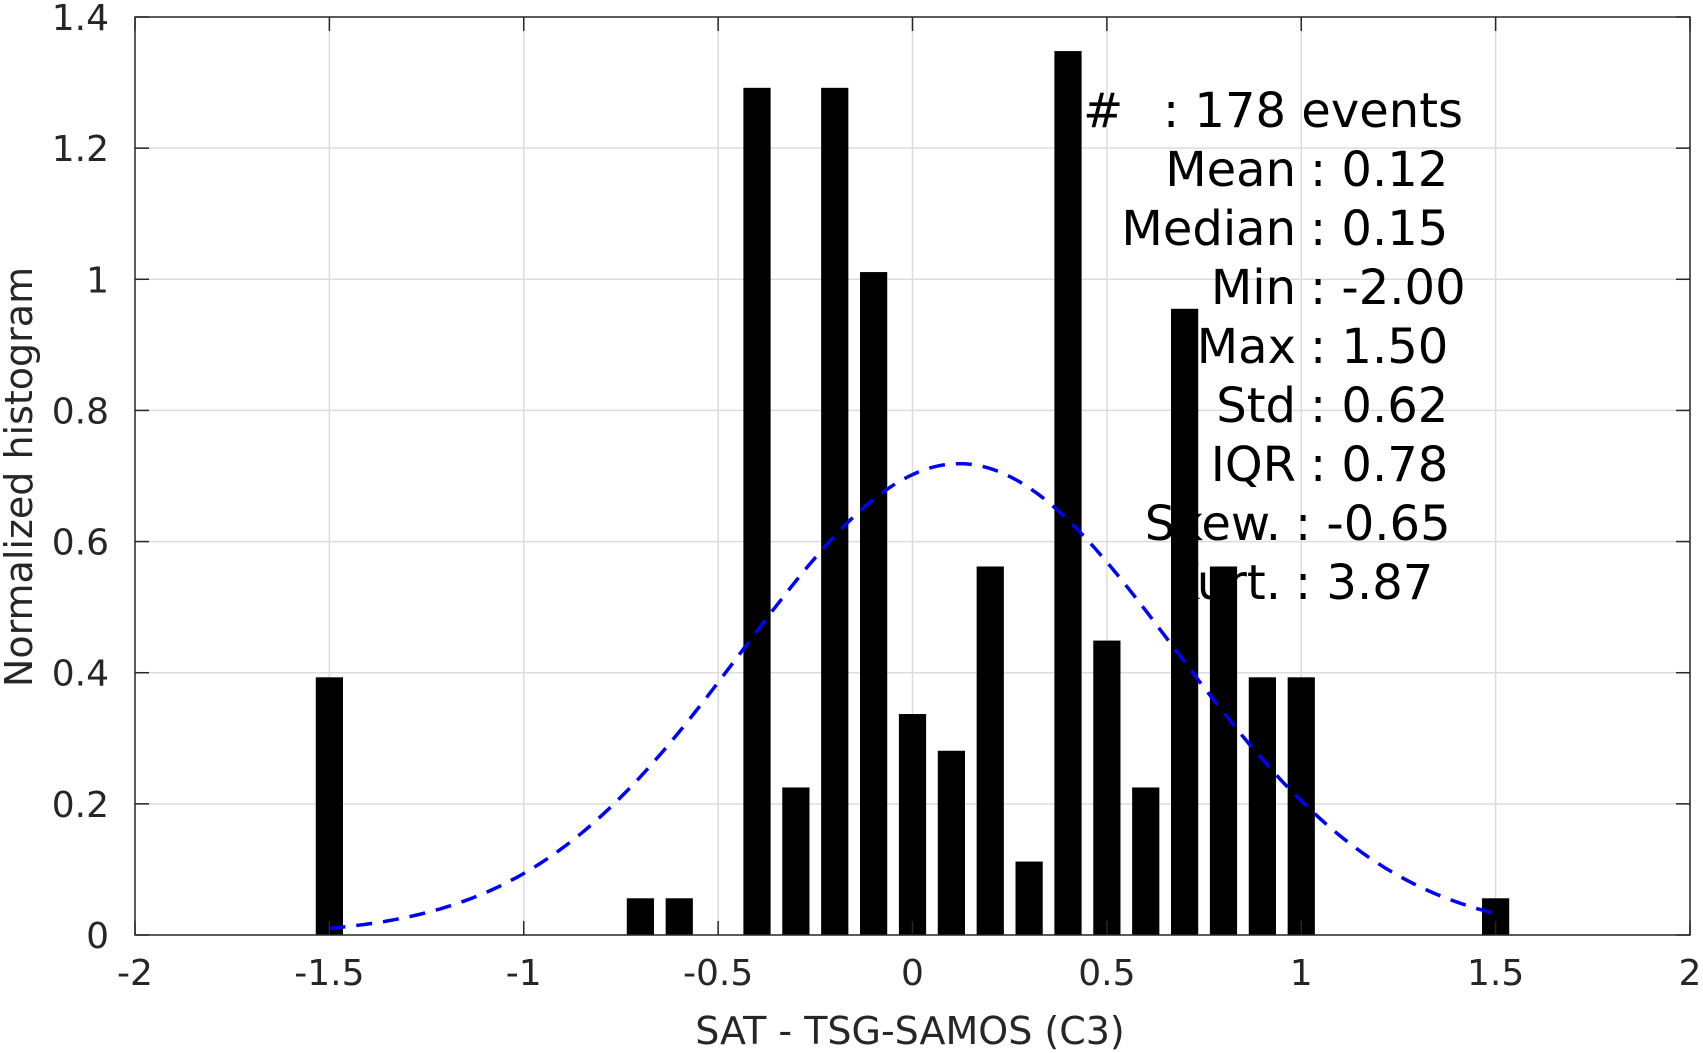 The height and width of the screenshot is (1053, 1703). What do you see at coordinates (1253, 465) in the screenshot?
I see `stat-label: IQR` at bounding box center [1253, 465].